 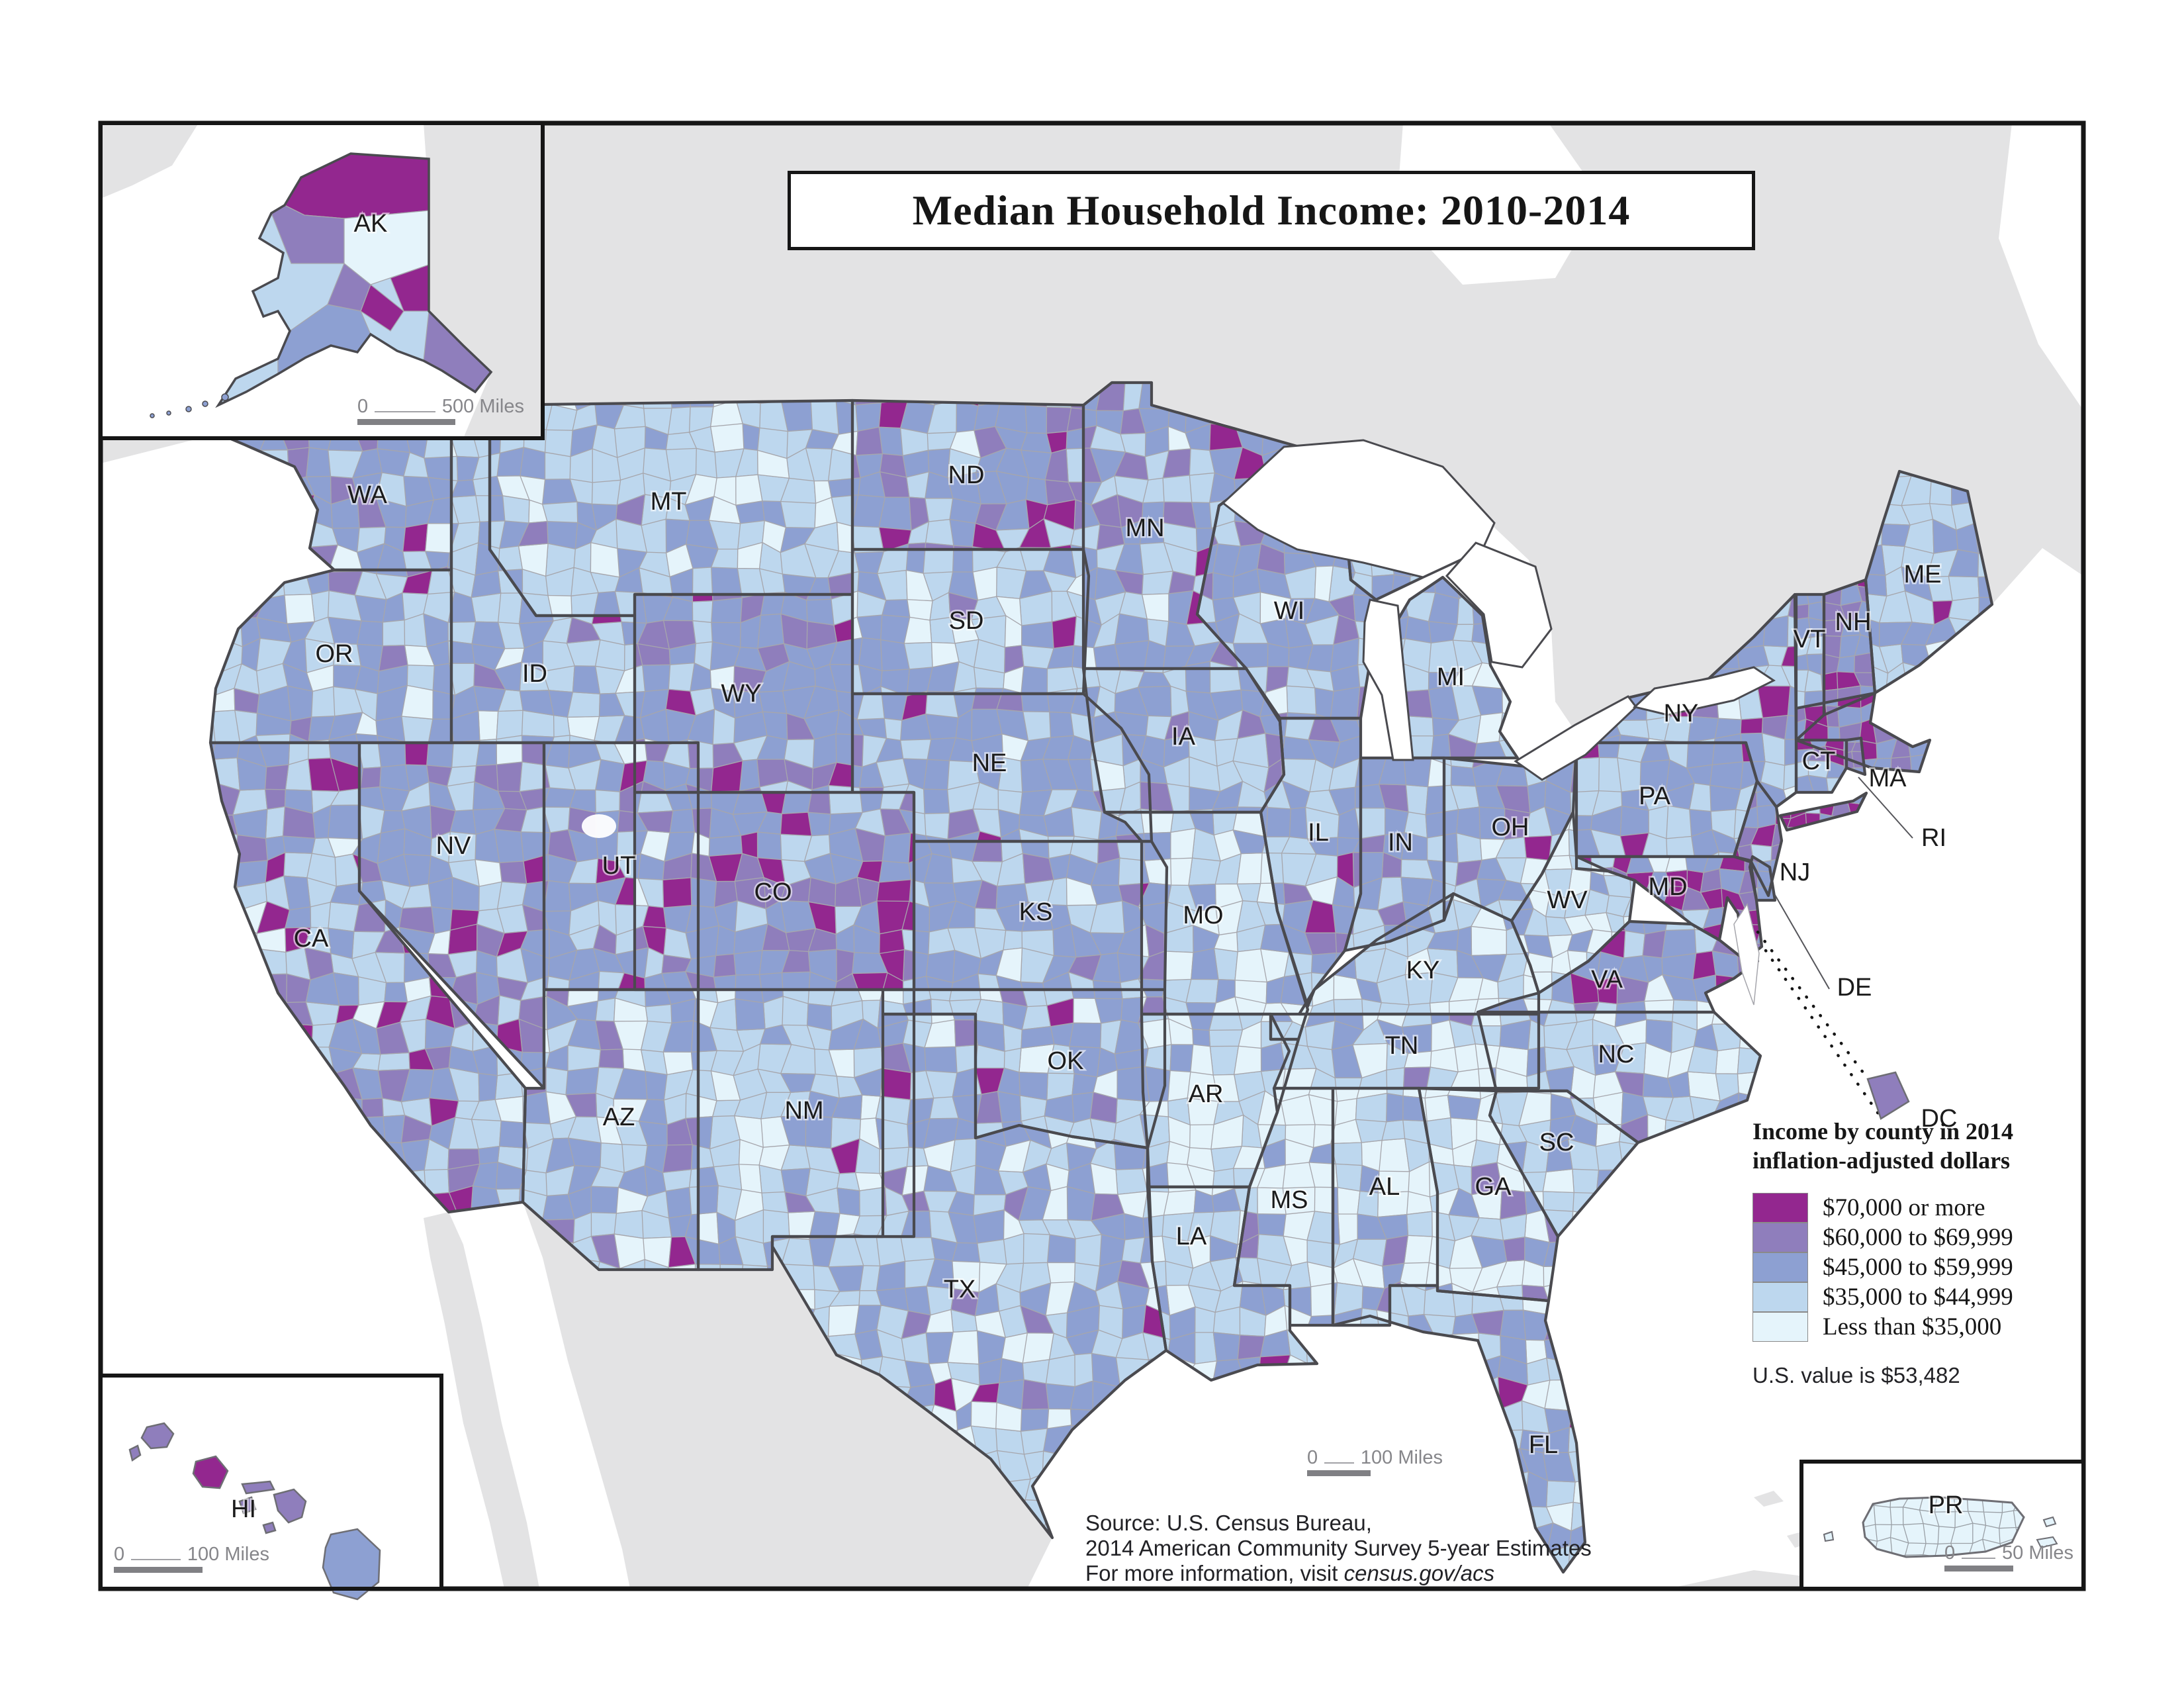 What do you see at coordinates (1979, 1553) in the screenshot?
I see `scale-pr-line` at bounding box center [1979, 1553].